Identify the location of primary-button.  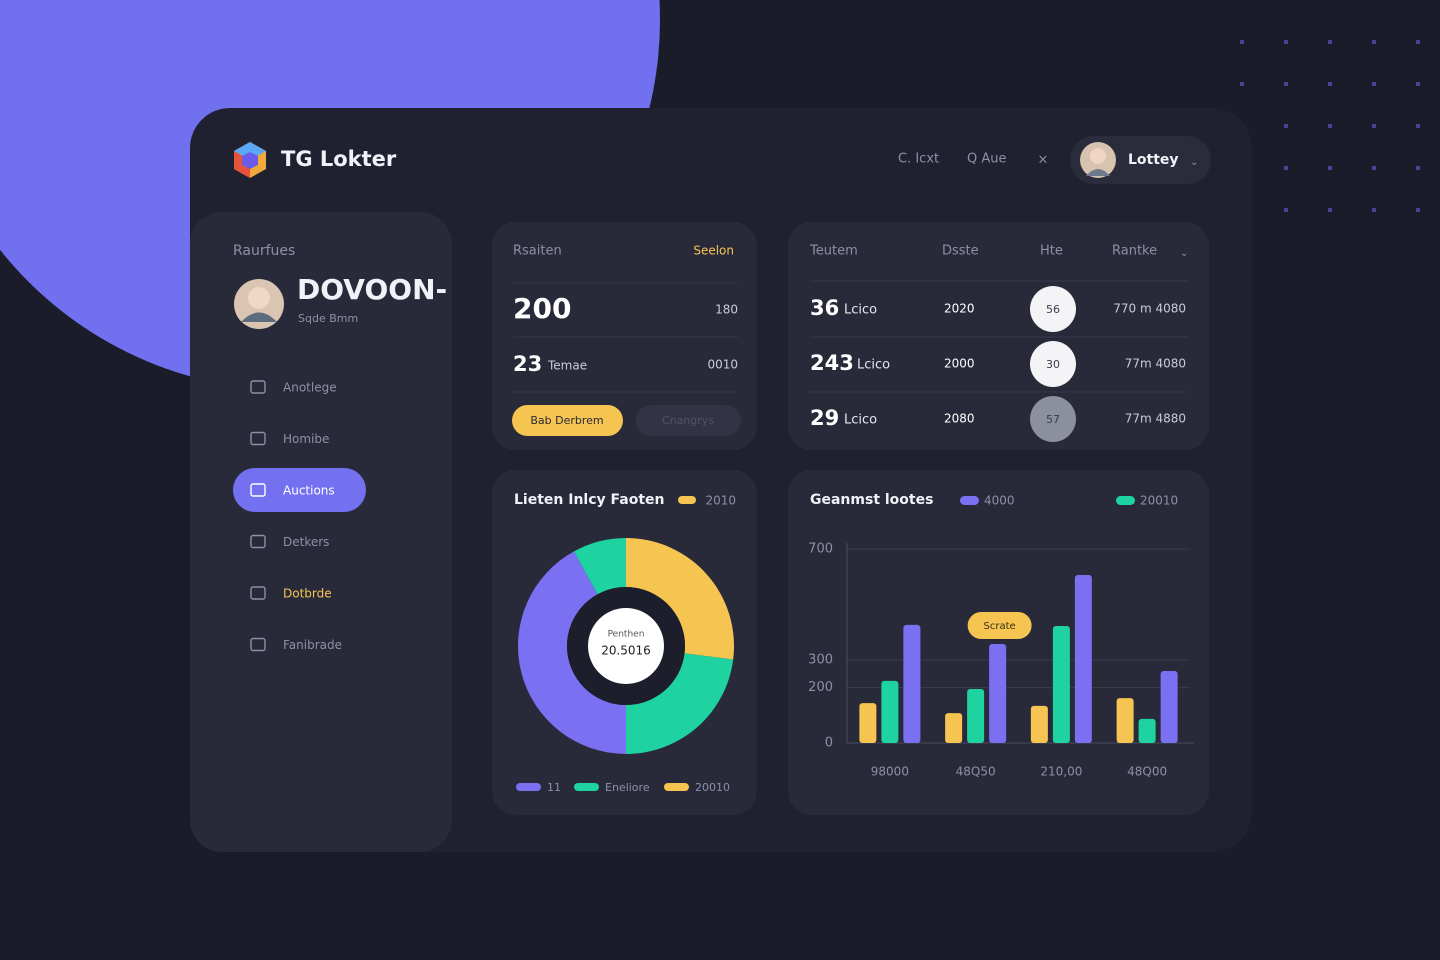
(567, 420).